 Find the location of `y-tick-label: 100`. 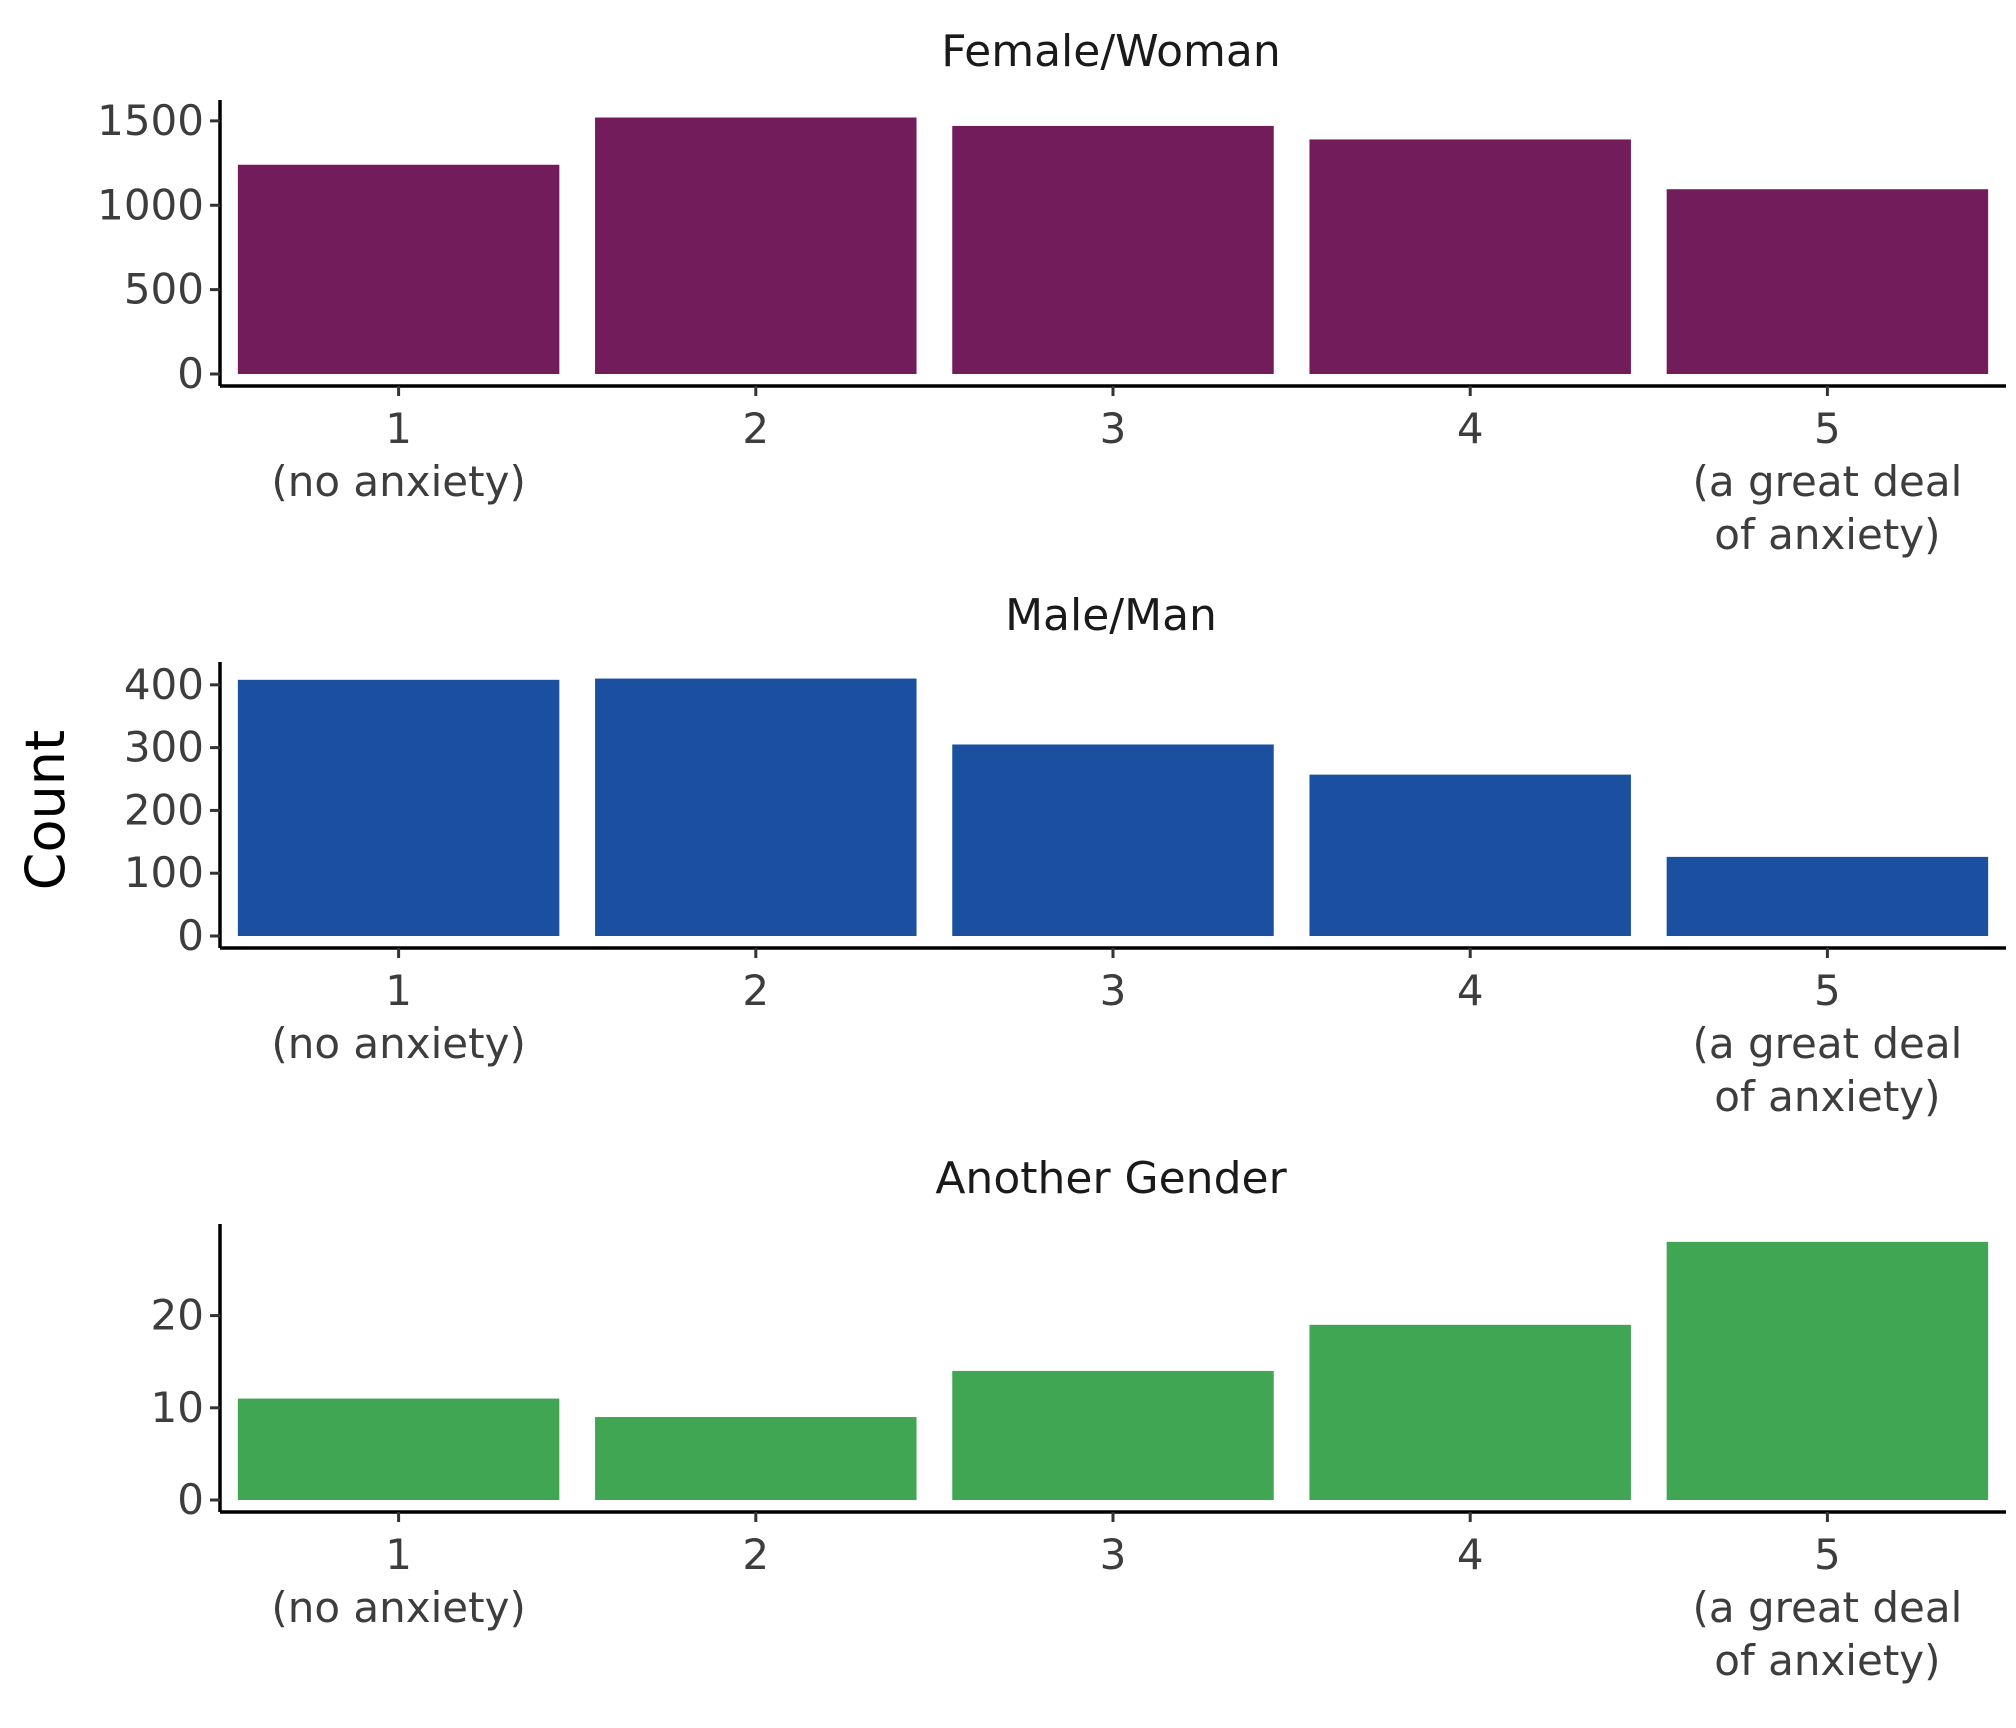

y-tick-label: 100 is located at coordinates (164, 872).